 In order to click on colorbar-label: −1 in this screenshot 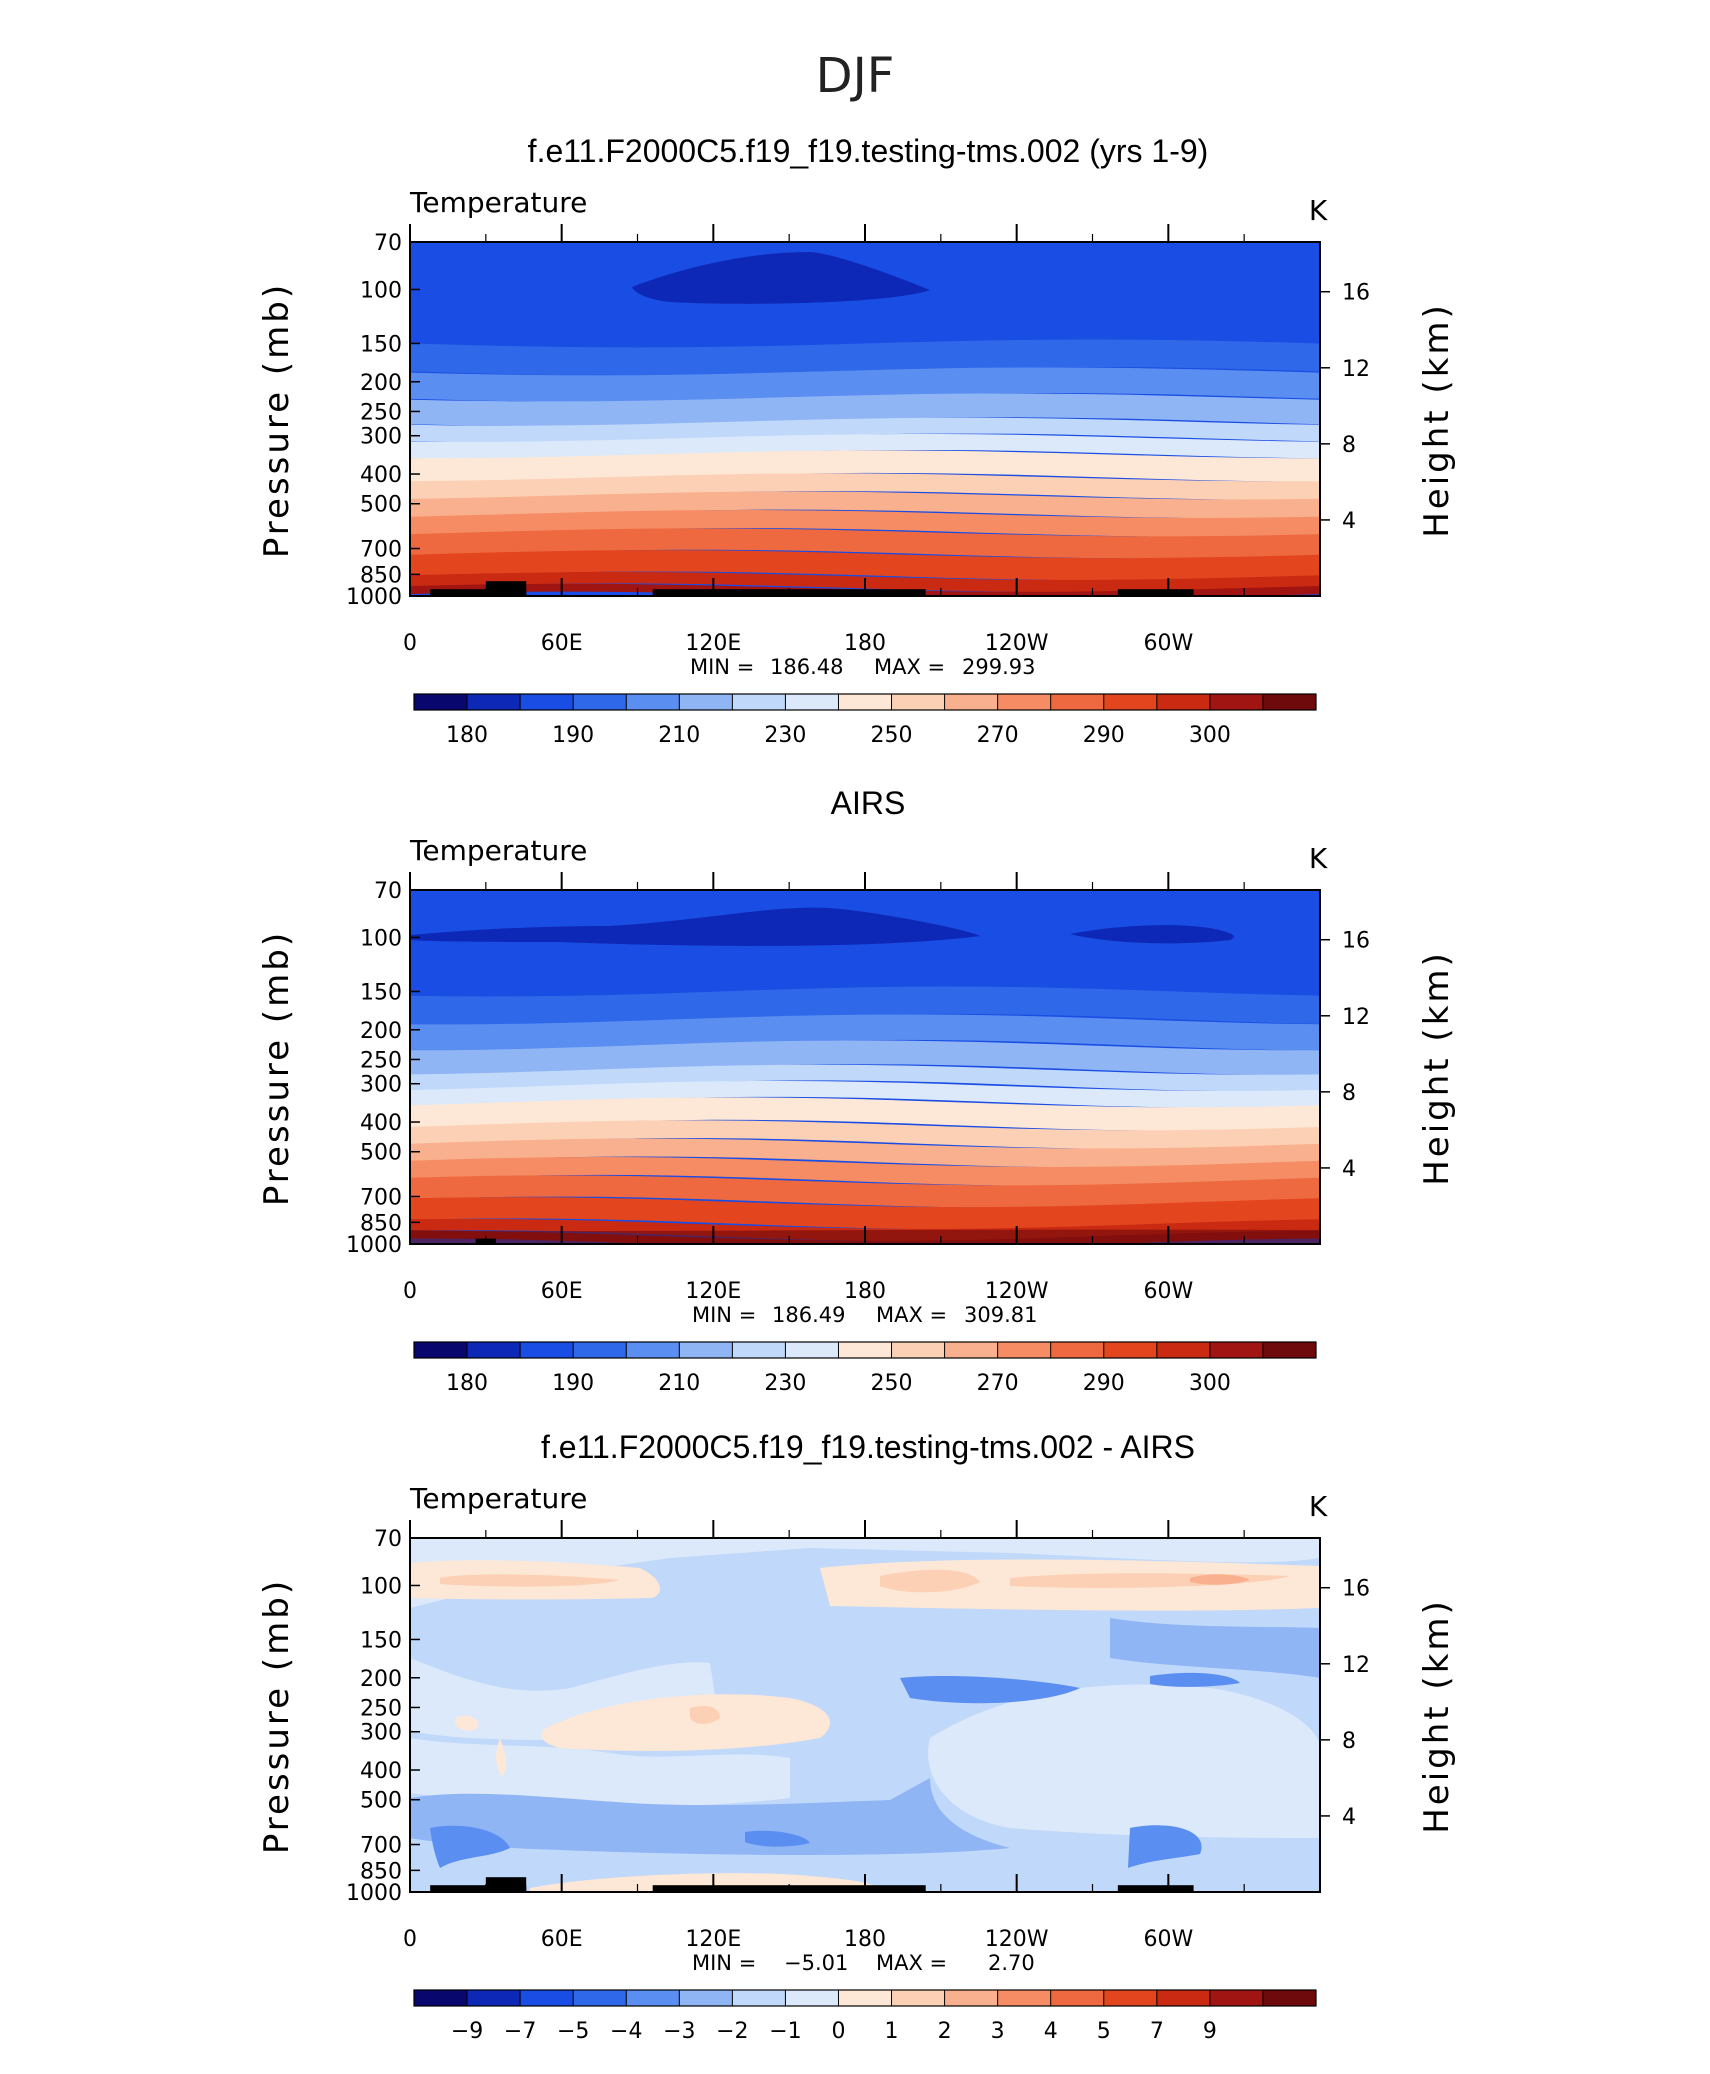, I will do `click(785, 2031)`.